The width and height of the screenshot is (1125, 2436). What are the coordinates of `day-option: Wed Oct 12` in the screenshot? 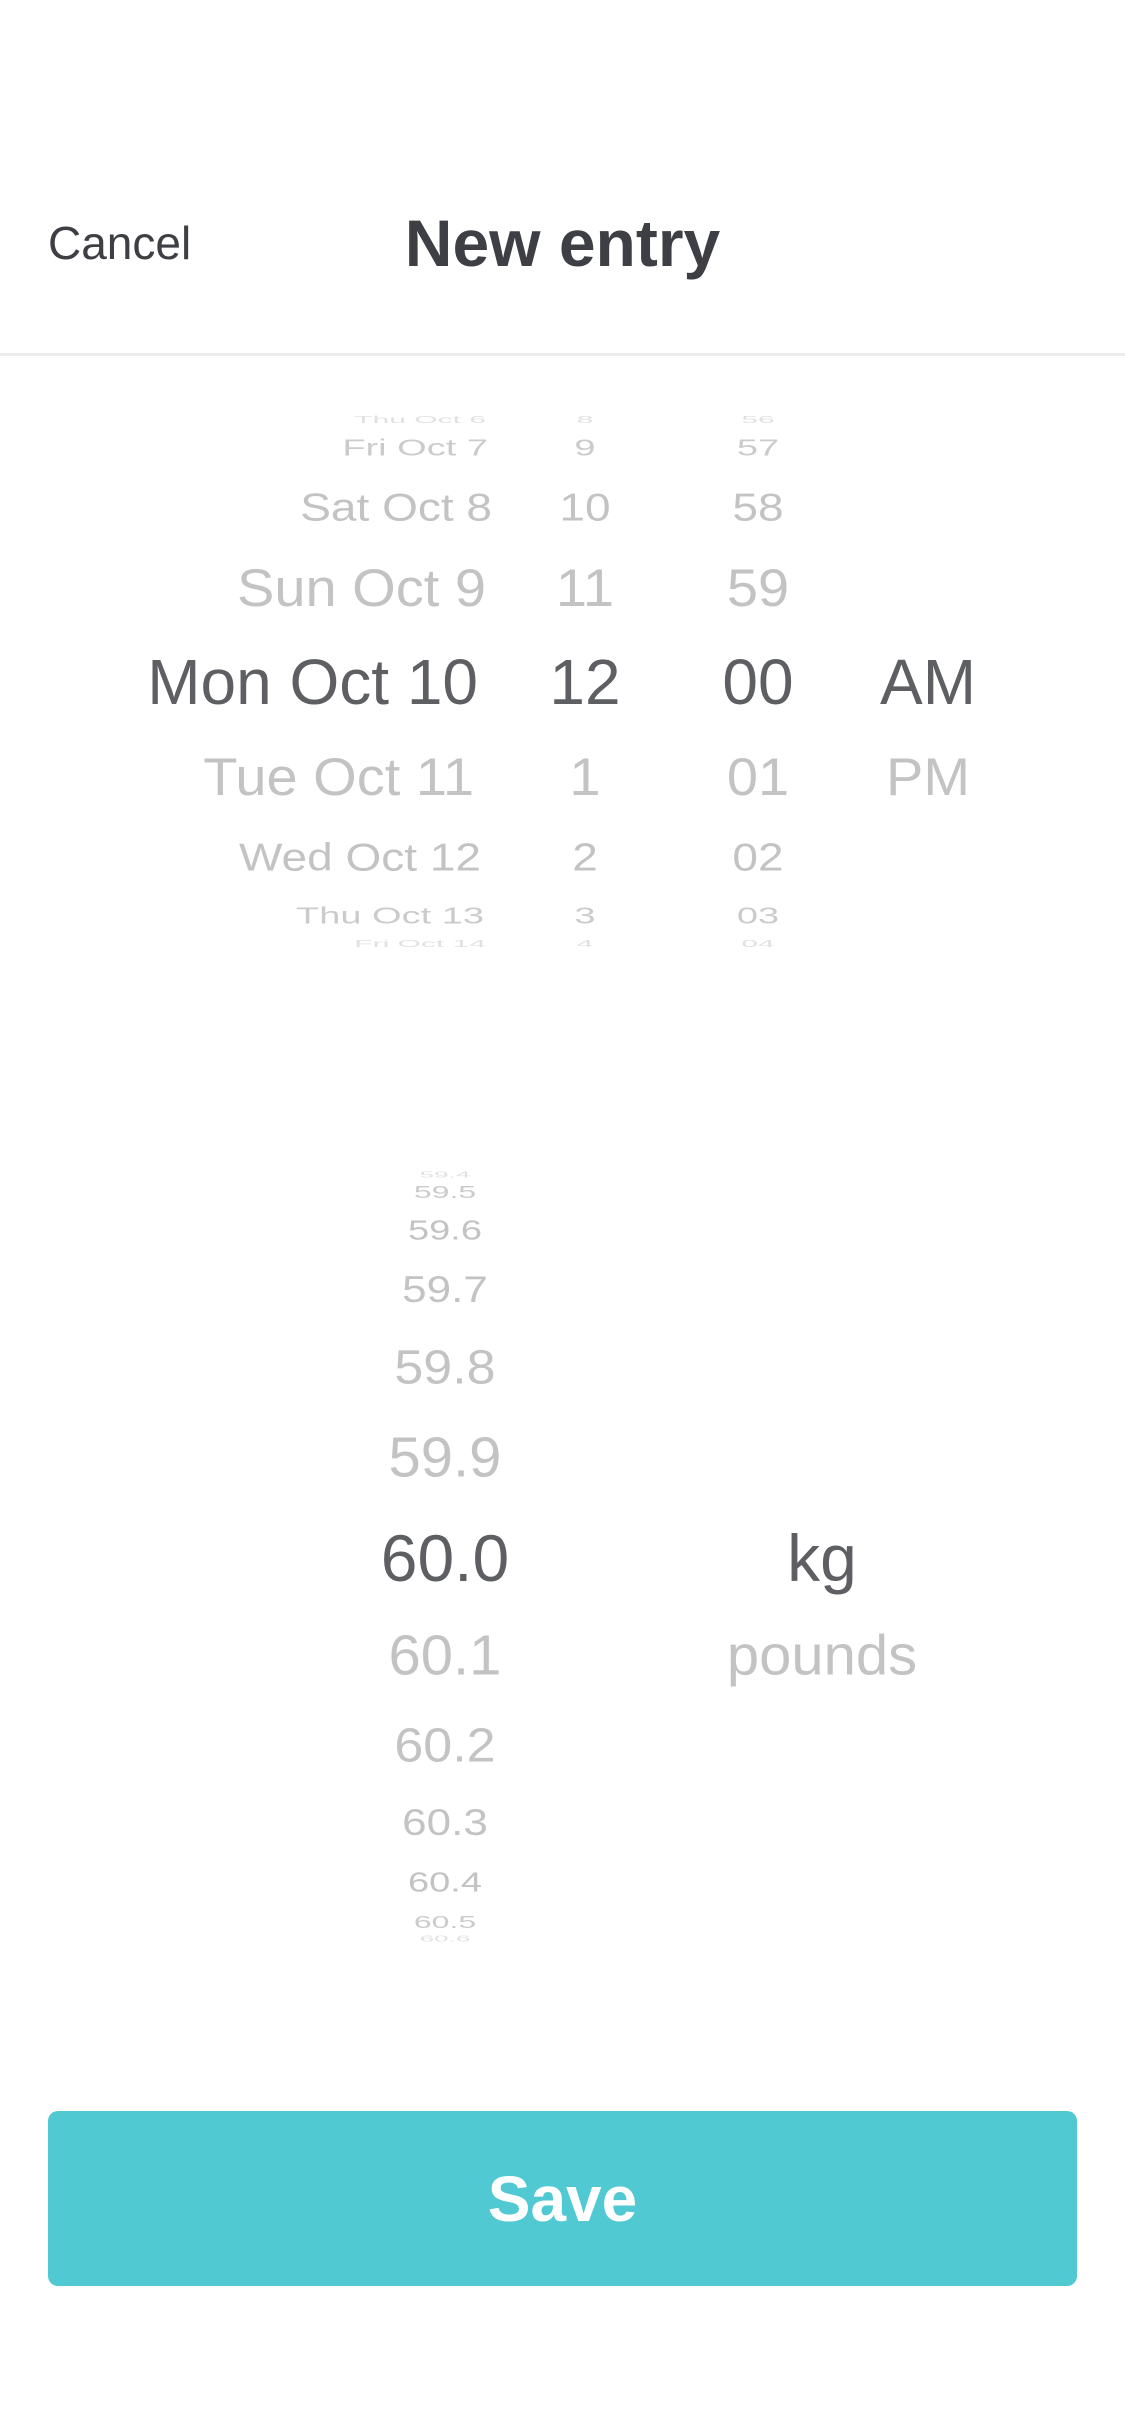 It's located at (359, 857).